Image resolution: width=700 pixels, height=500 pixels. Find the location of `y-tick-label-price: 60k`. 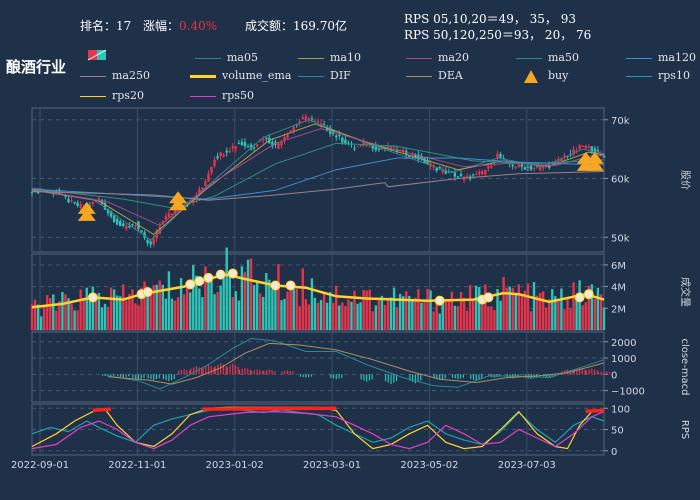

y-tick-label-price: 60k is located at coordinates (620, 180).